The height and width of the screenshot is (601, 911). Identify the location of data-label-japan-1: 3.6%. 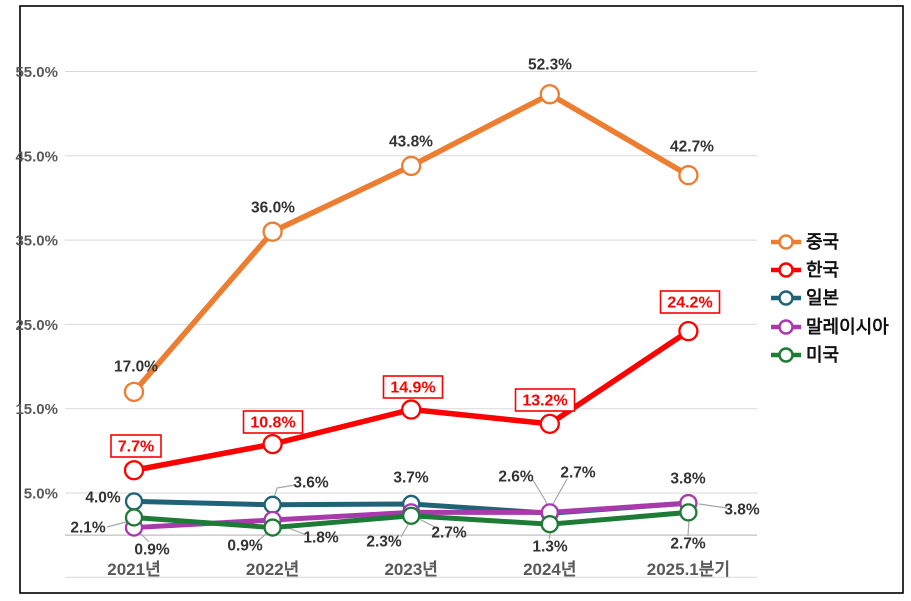
(311, 483).